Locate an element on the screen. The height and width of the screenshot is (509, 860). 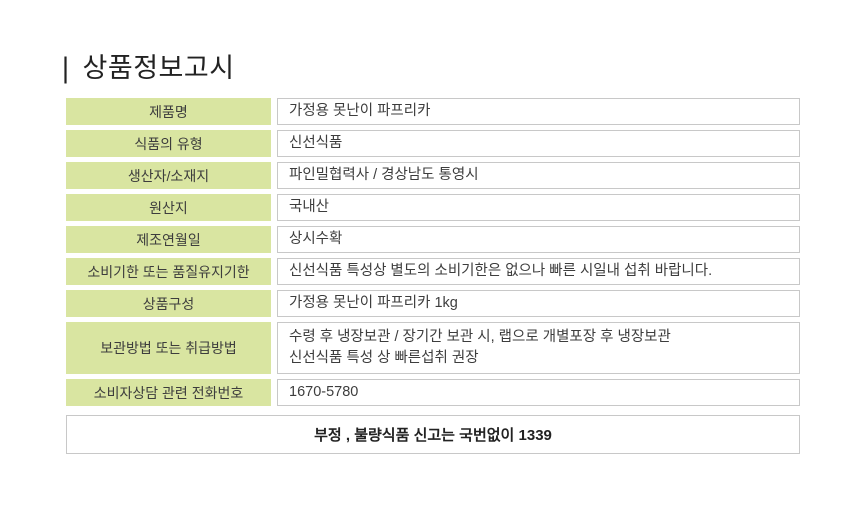
table-row: 원산지 국내산 is located at coordinates (433, 207).